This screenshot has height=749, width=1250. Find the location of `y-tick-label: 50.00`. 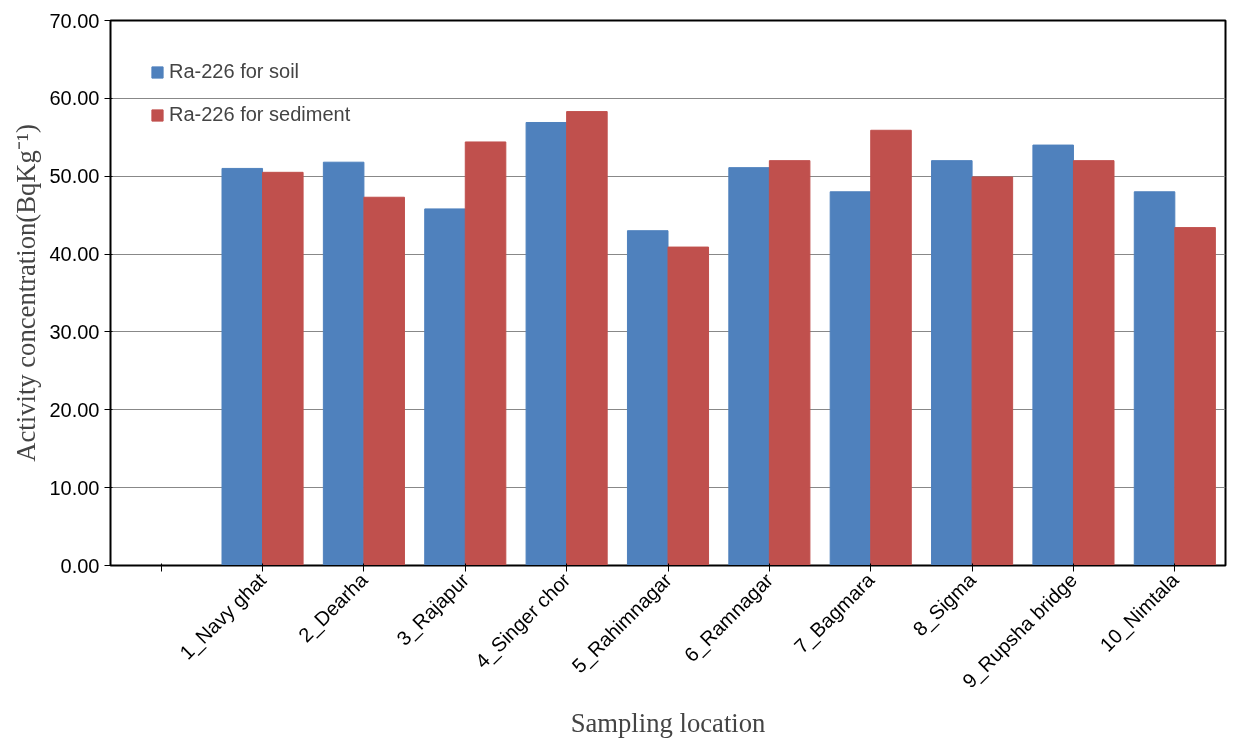

y-tick-label: 50.00 is located at coordinates (74, 176).